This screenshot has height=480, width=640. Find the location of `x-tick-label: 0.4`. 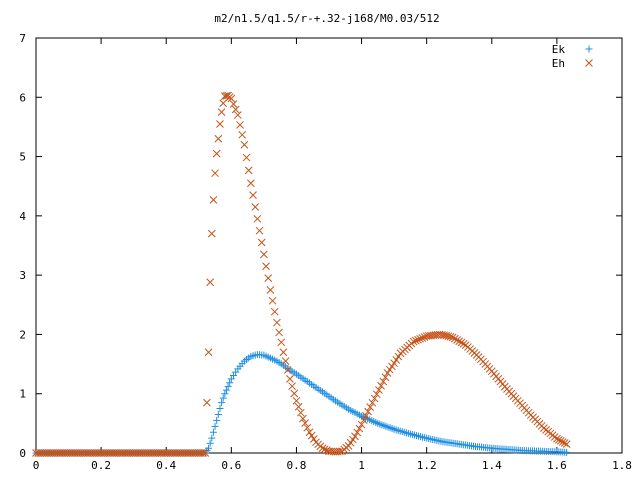

x-tick-label: 0.4 is located at coordinates (166, 465).